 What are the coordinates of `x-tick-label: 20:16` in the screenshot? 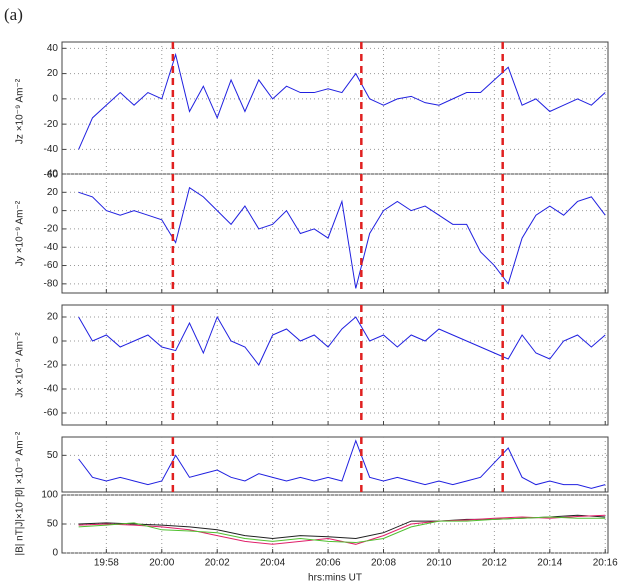 It's located at (605, 563).